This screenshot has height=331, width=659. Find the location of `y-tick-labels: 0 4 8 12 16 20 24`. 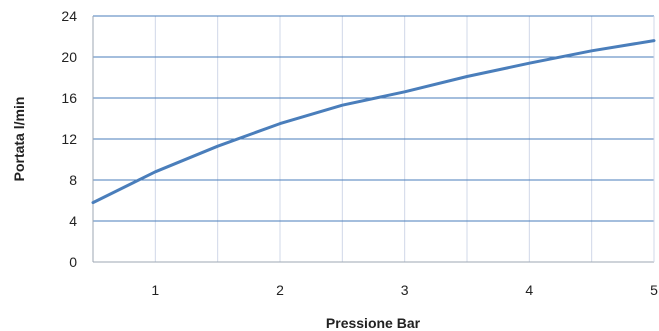

y-tick-labels: 0 4 8 12 16 20 24 is located at coordinates (69, 139).